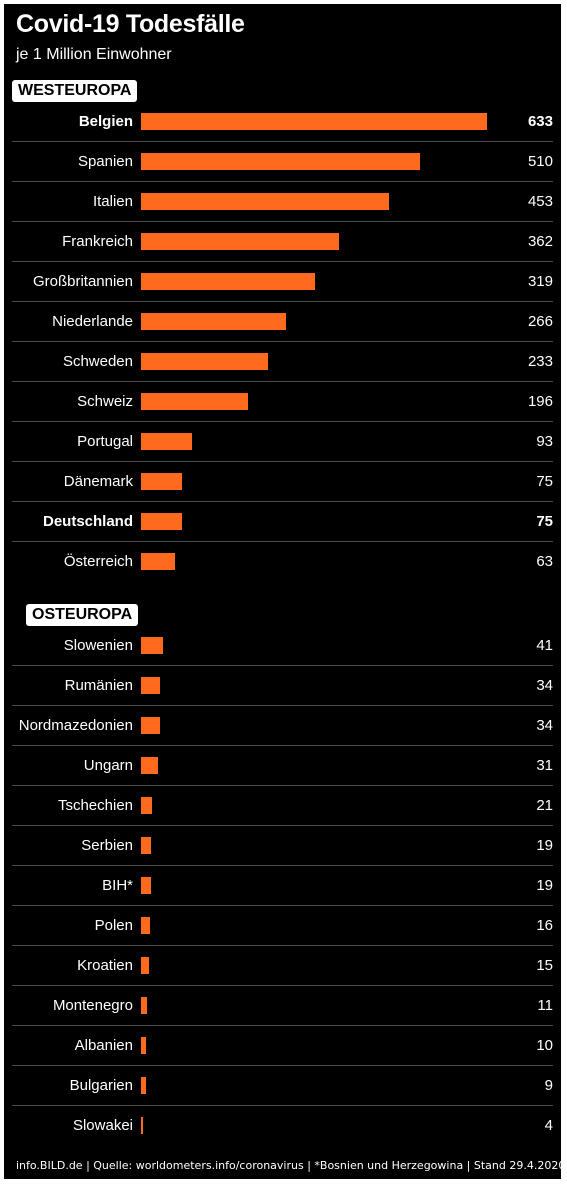 This screenshot has height=1184, width=567. What do you see at coordinates (282, 886) in the screenshot?
I see `bar-row: BIH* 19` at bounding box center [282, 886].